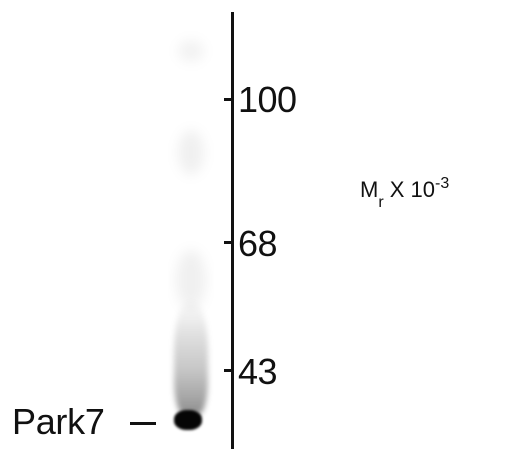 Image resolution: width=508 pixels, height=449 pixels. I want to click on lane-smear, so click(191, 357).